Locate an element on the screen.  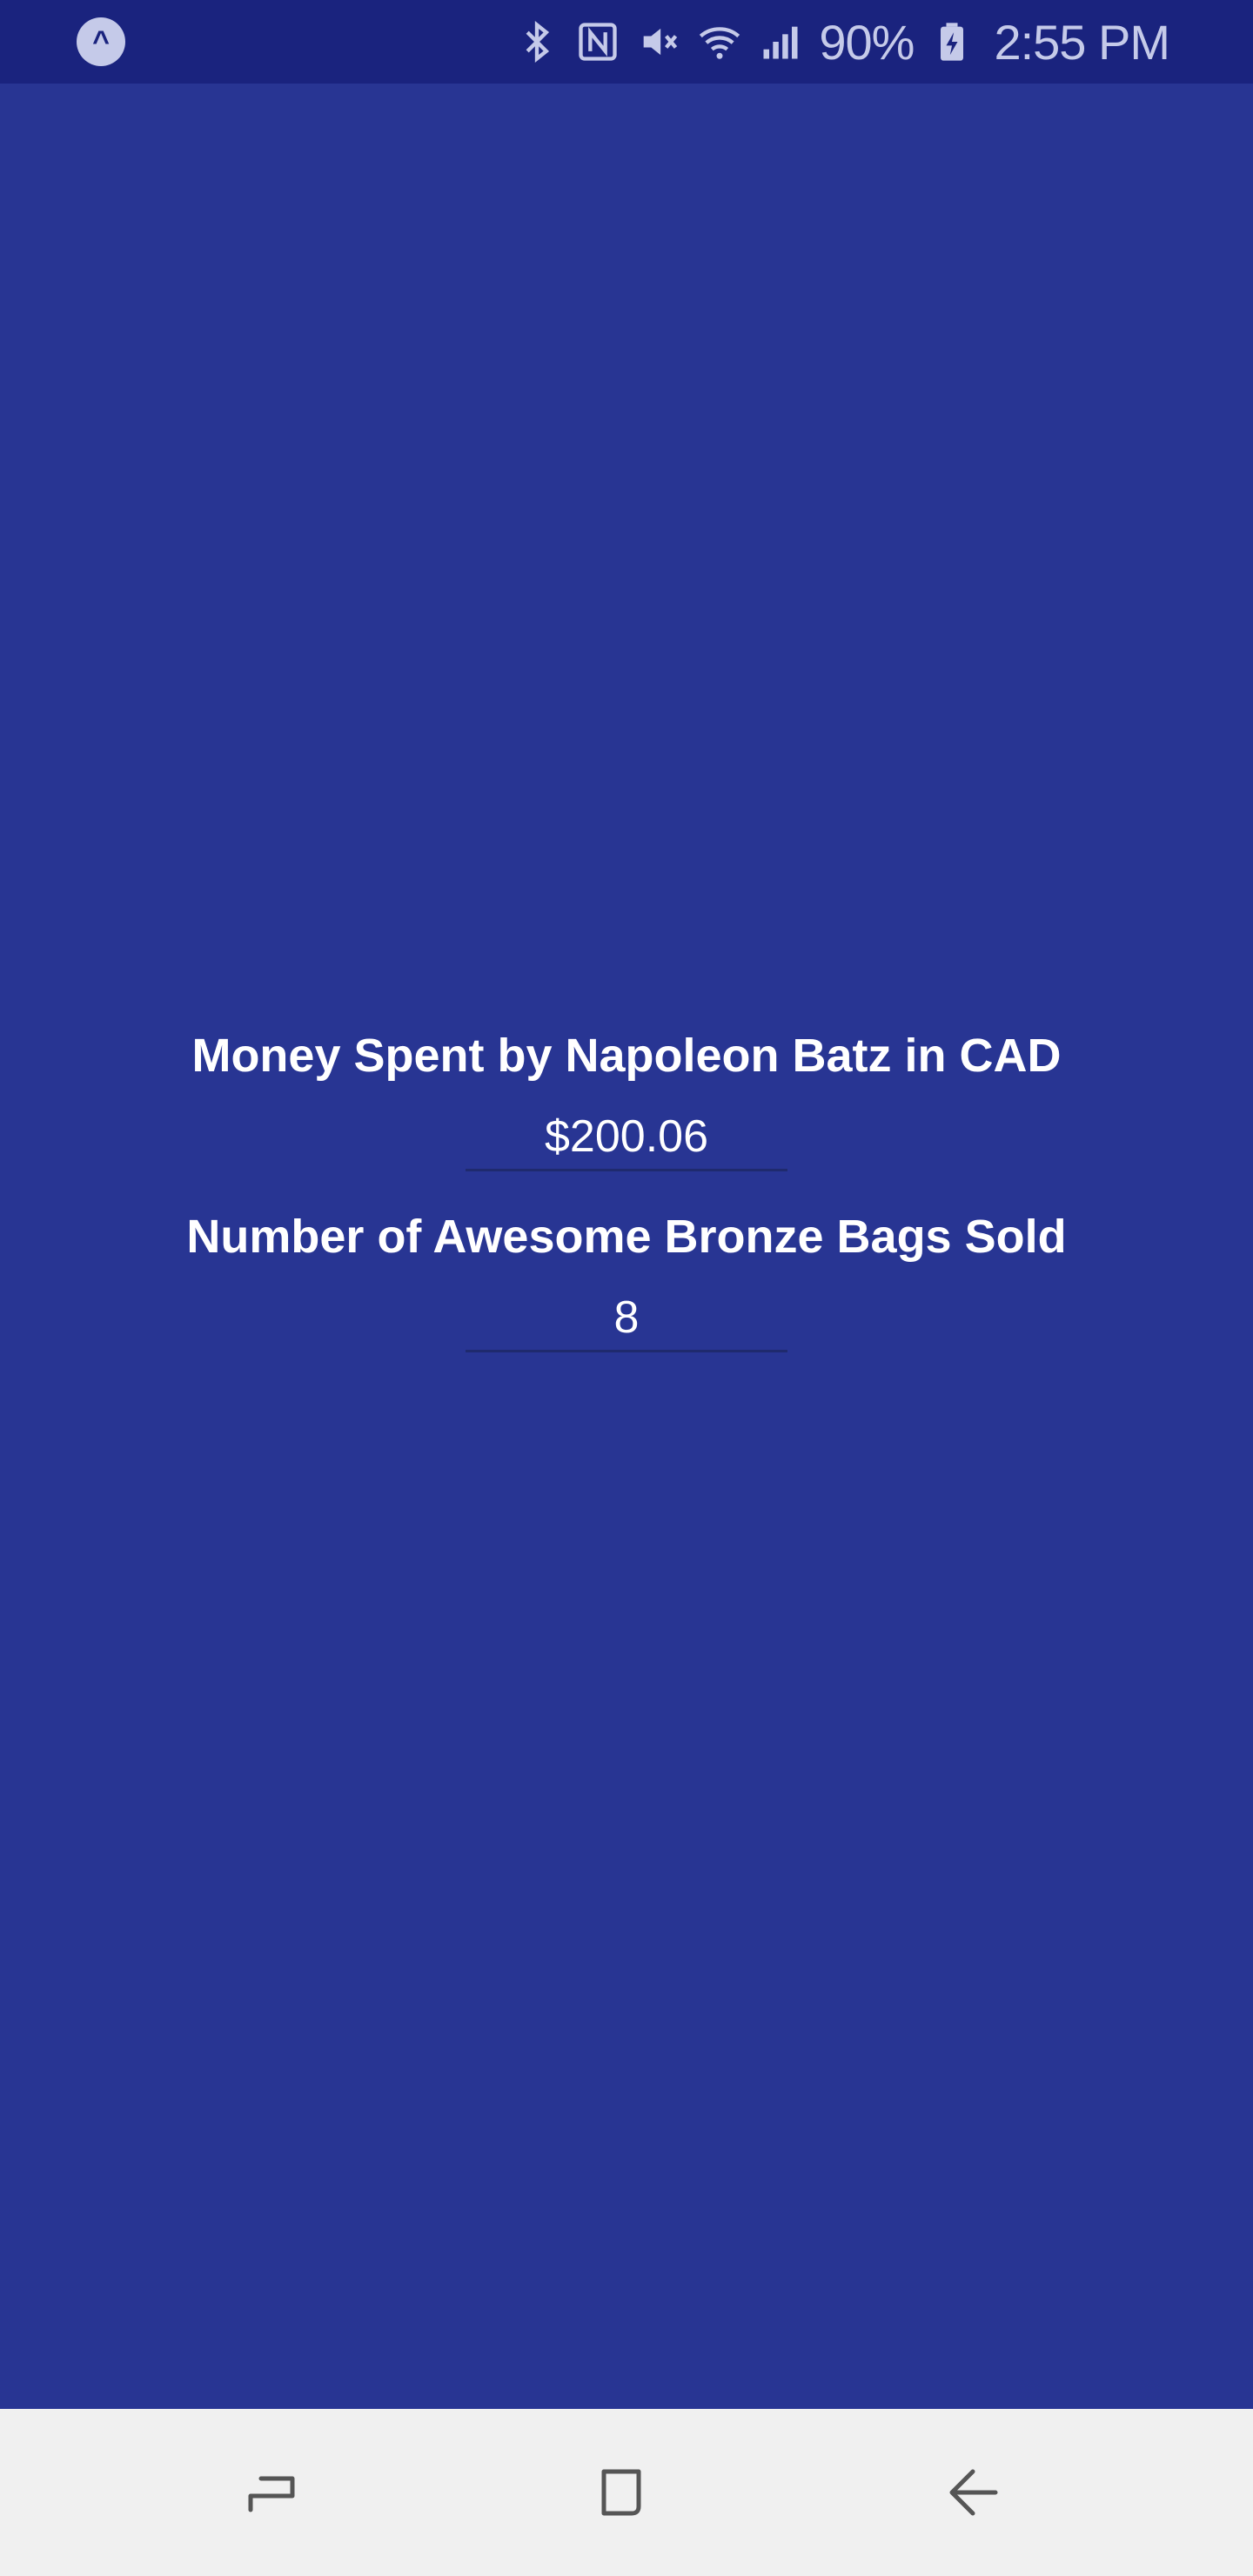
app-notification-icon: ^ is located at coordinates (101, 41).